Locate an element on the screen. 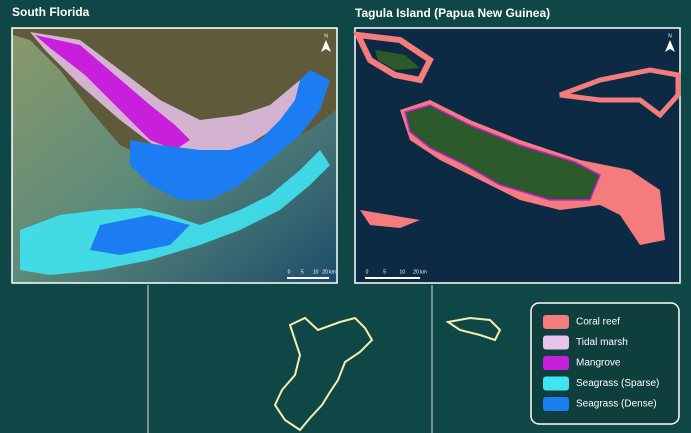  legend-box is located at coordinates (605, 363).